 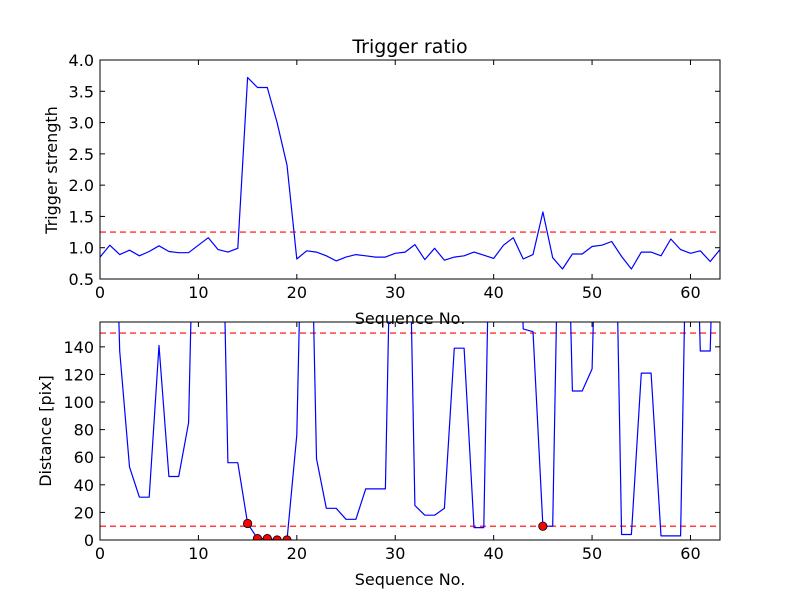 I want to click on y-axis-label: Trigger strength, so click(x=51, y=170).